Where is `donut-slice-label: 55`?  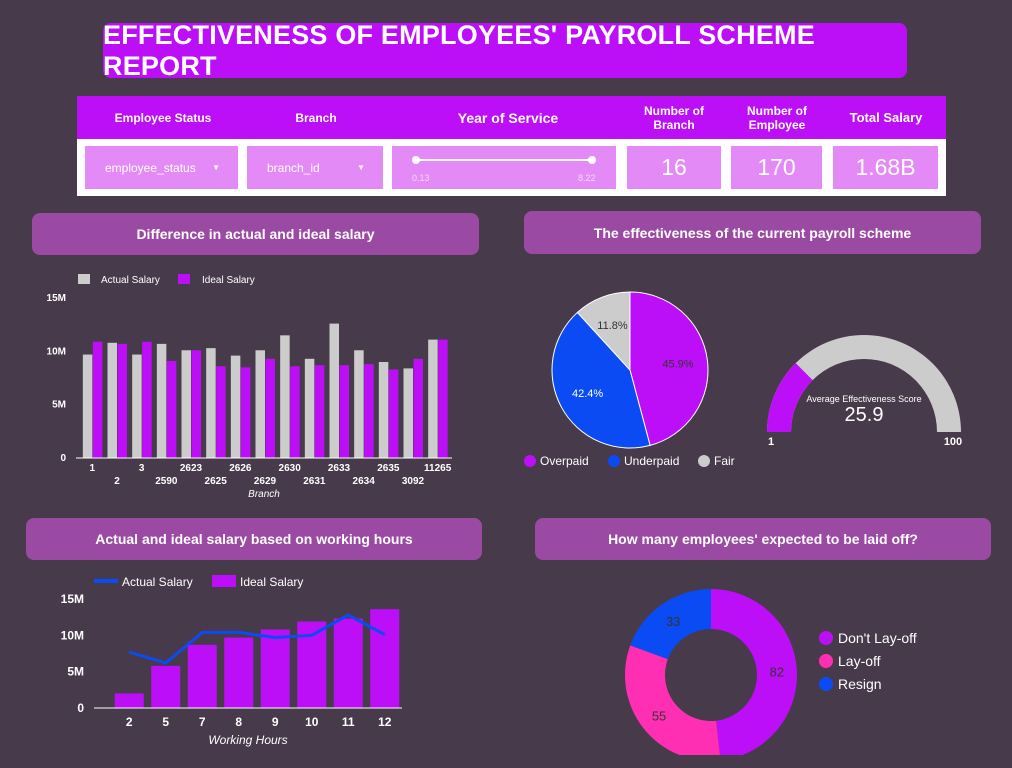 donut-slice-label: 55 is located at coordinates (659, 716).